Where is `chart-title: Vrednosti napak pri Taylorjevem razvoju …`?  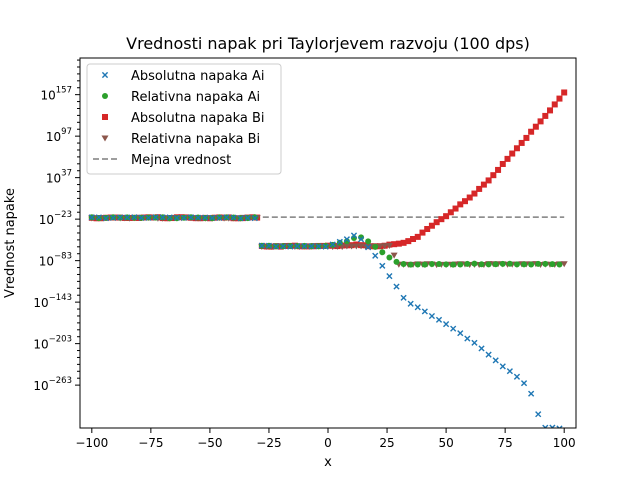 chart-title: Vrednosti napak pri Taylorjevem razvoju … is located at coordinates (328, 43).